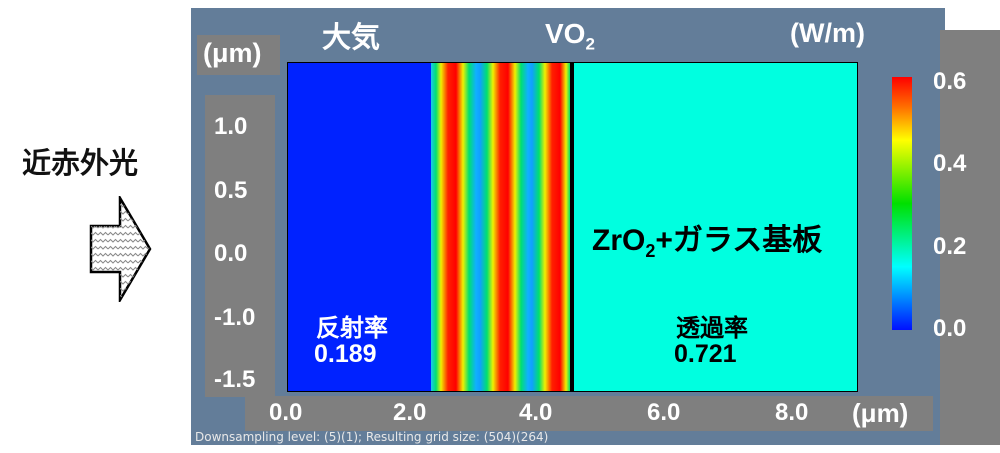 This screenshot has height=453, width=1000. I want to click on colorbar-tick: 0.4, so click(950, 163).